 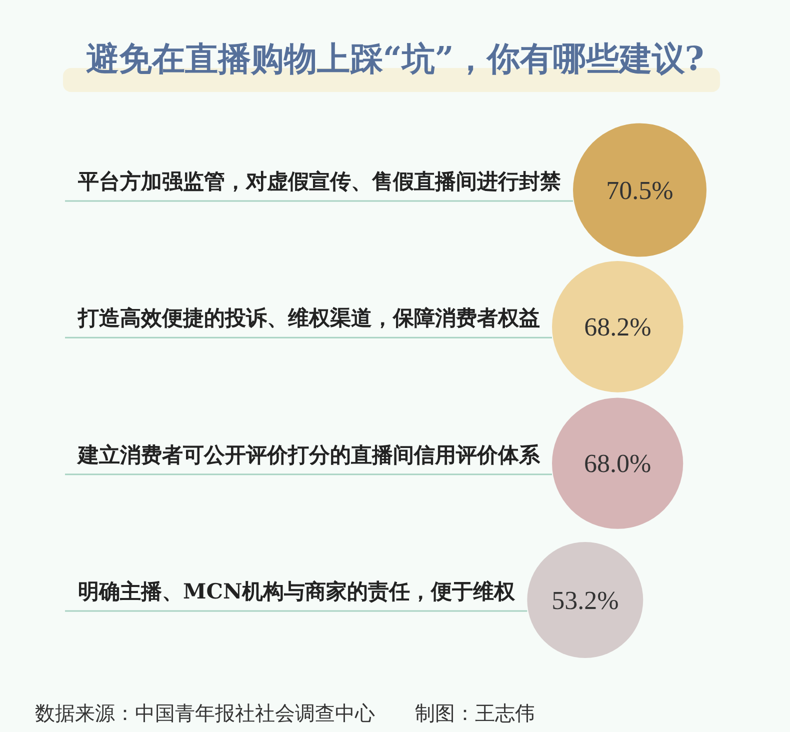 What do you see at coordinates (205, 713) in the screenshot?
I see `source-note: 数据来源：中国青年报社社会调查中心` at bounding box center [205, 713].